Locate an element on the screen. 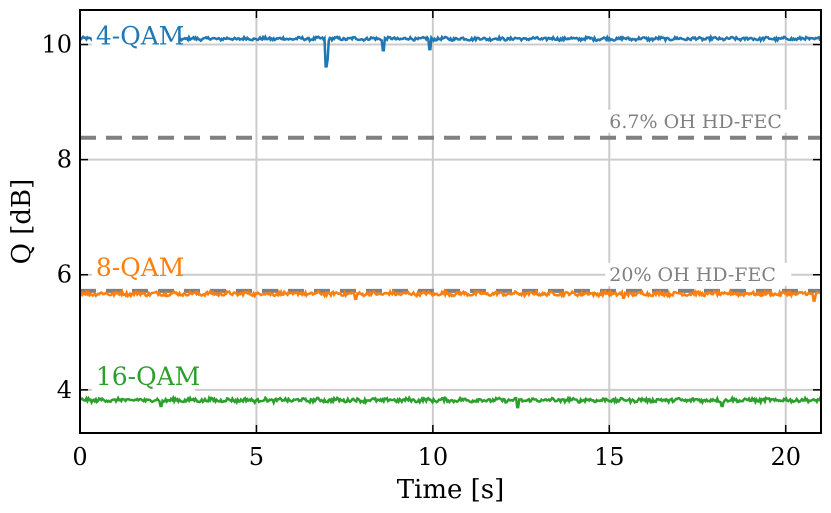 This screenshot has height=513, width=831. y-tick-label: 8 is located at coordinates (64, 160).